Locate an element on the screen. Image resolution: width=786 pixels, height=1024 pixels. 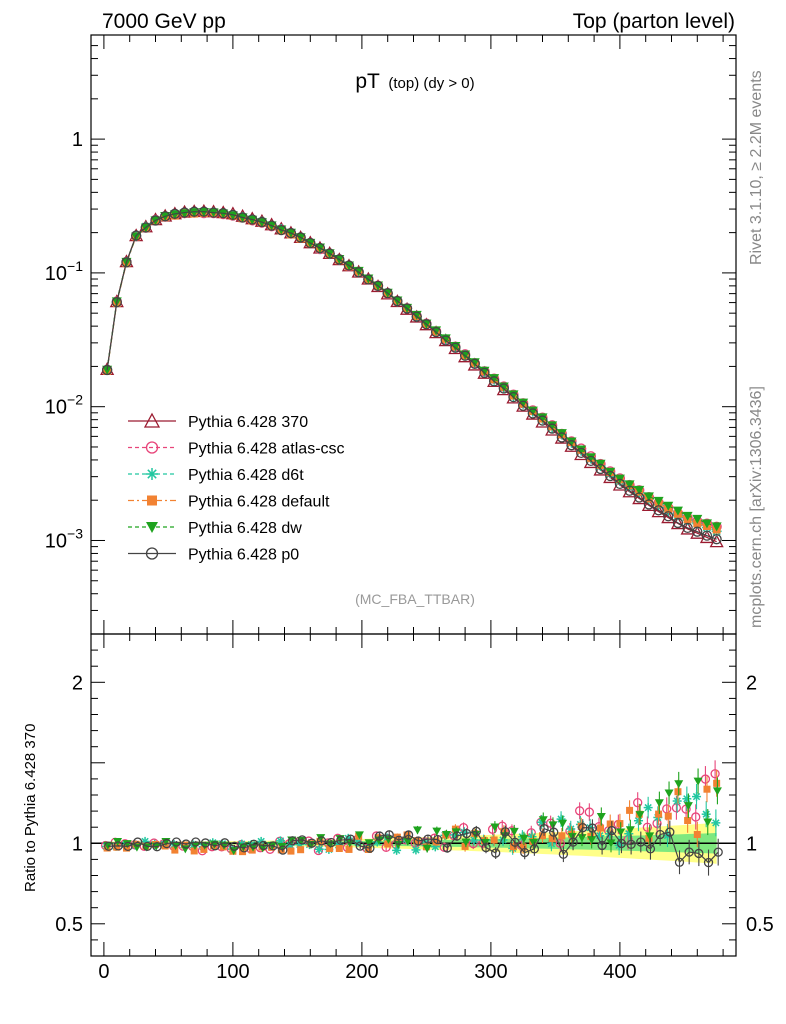
ratio-y-axis-label: Ratio to Pythia 6.428 370 is located at coordinates (30, 808).